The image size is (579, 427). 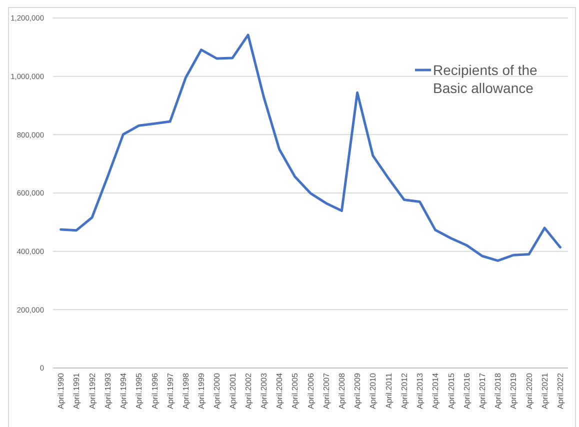 What do you see at coordinates (435, 391) in the screenshot?
I see `x-tick-label: April.2014` at bounding box center [435, 391].